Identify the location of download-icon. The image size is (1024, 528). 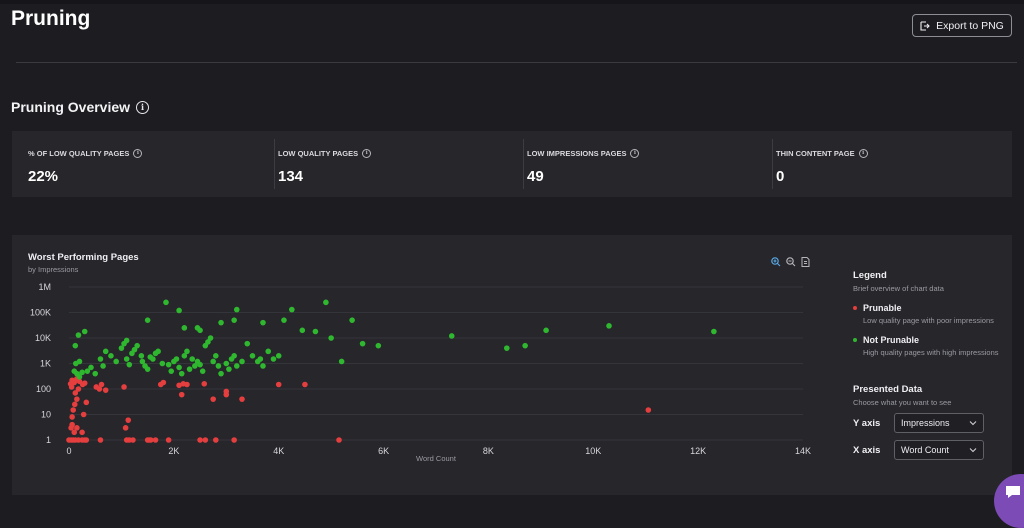
(805, 262).